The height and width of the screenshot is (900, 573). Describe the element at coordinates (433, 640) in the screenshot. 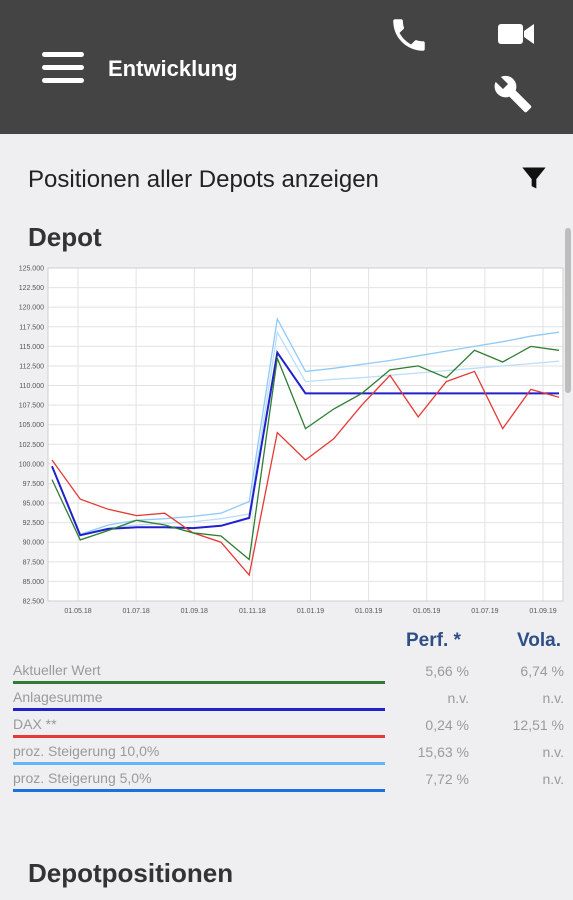

I see `perf-header: Perf. *` at that location.